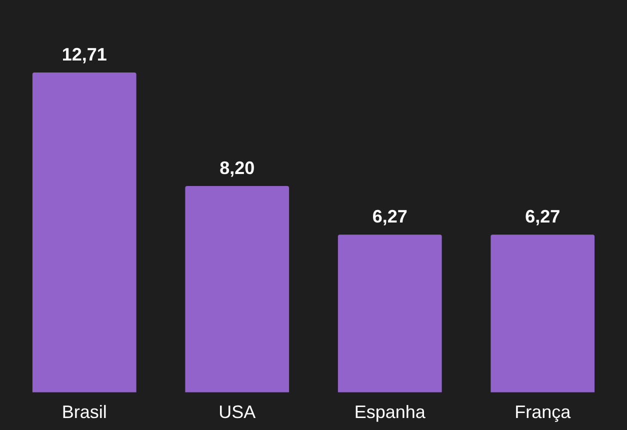 The image size is (627, 430). What do you see at coordinates (84, 412) in the screenshot?
I see `x-tick-label: Brasil` at bounding box center [84, 412].